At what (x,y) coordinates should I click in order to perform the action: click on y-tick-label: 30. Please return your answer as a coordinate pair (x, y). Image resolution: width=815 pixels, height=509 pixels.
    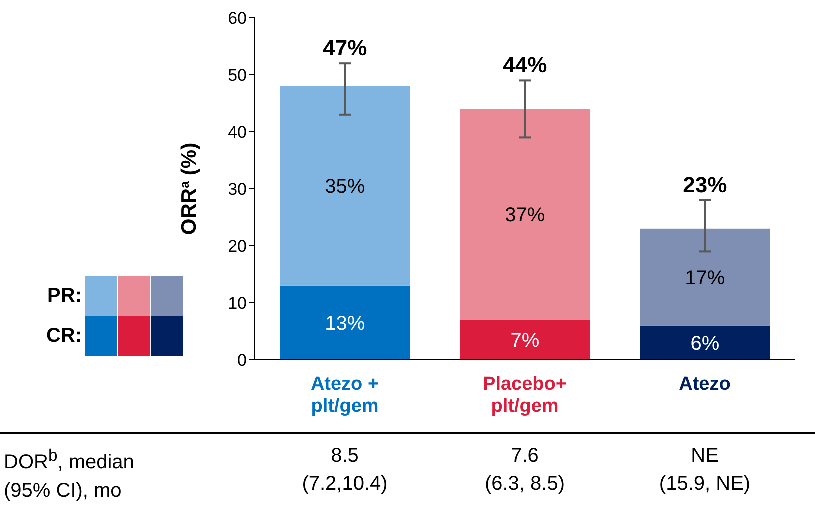
    Looking at the image, I should click on (237, 190).